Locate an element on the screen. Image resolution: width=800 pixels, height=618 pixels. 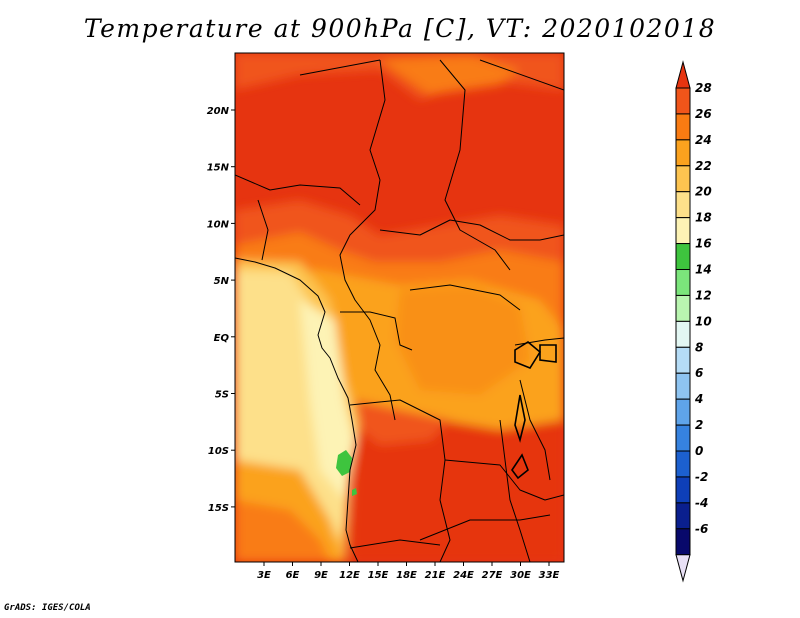
colorbar-label: 10 is located at coordinates (703, 321).